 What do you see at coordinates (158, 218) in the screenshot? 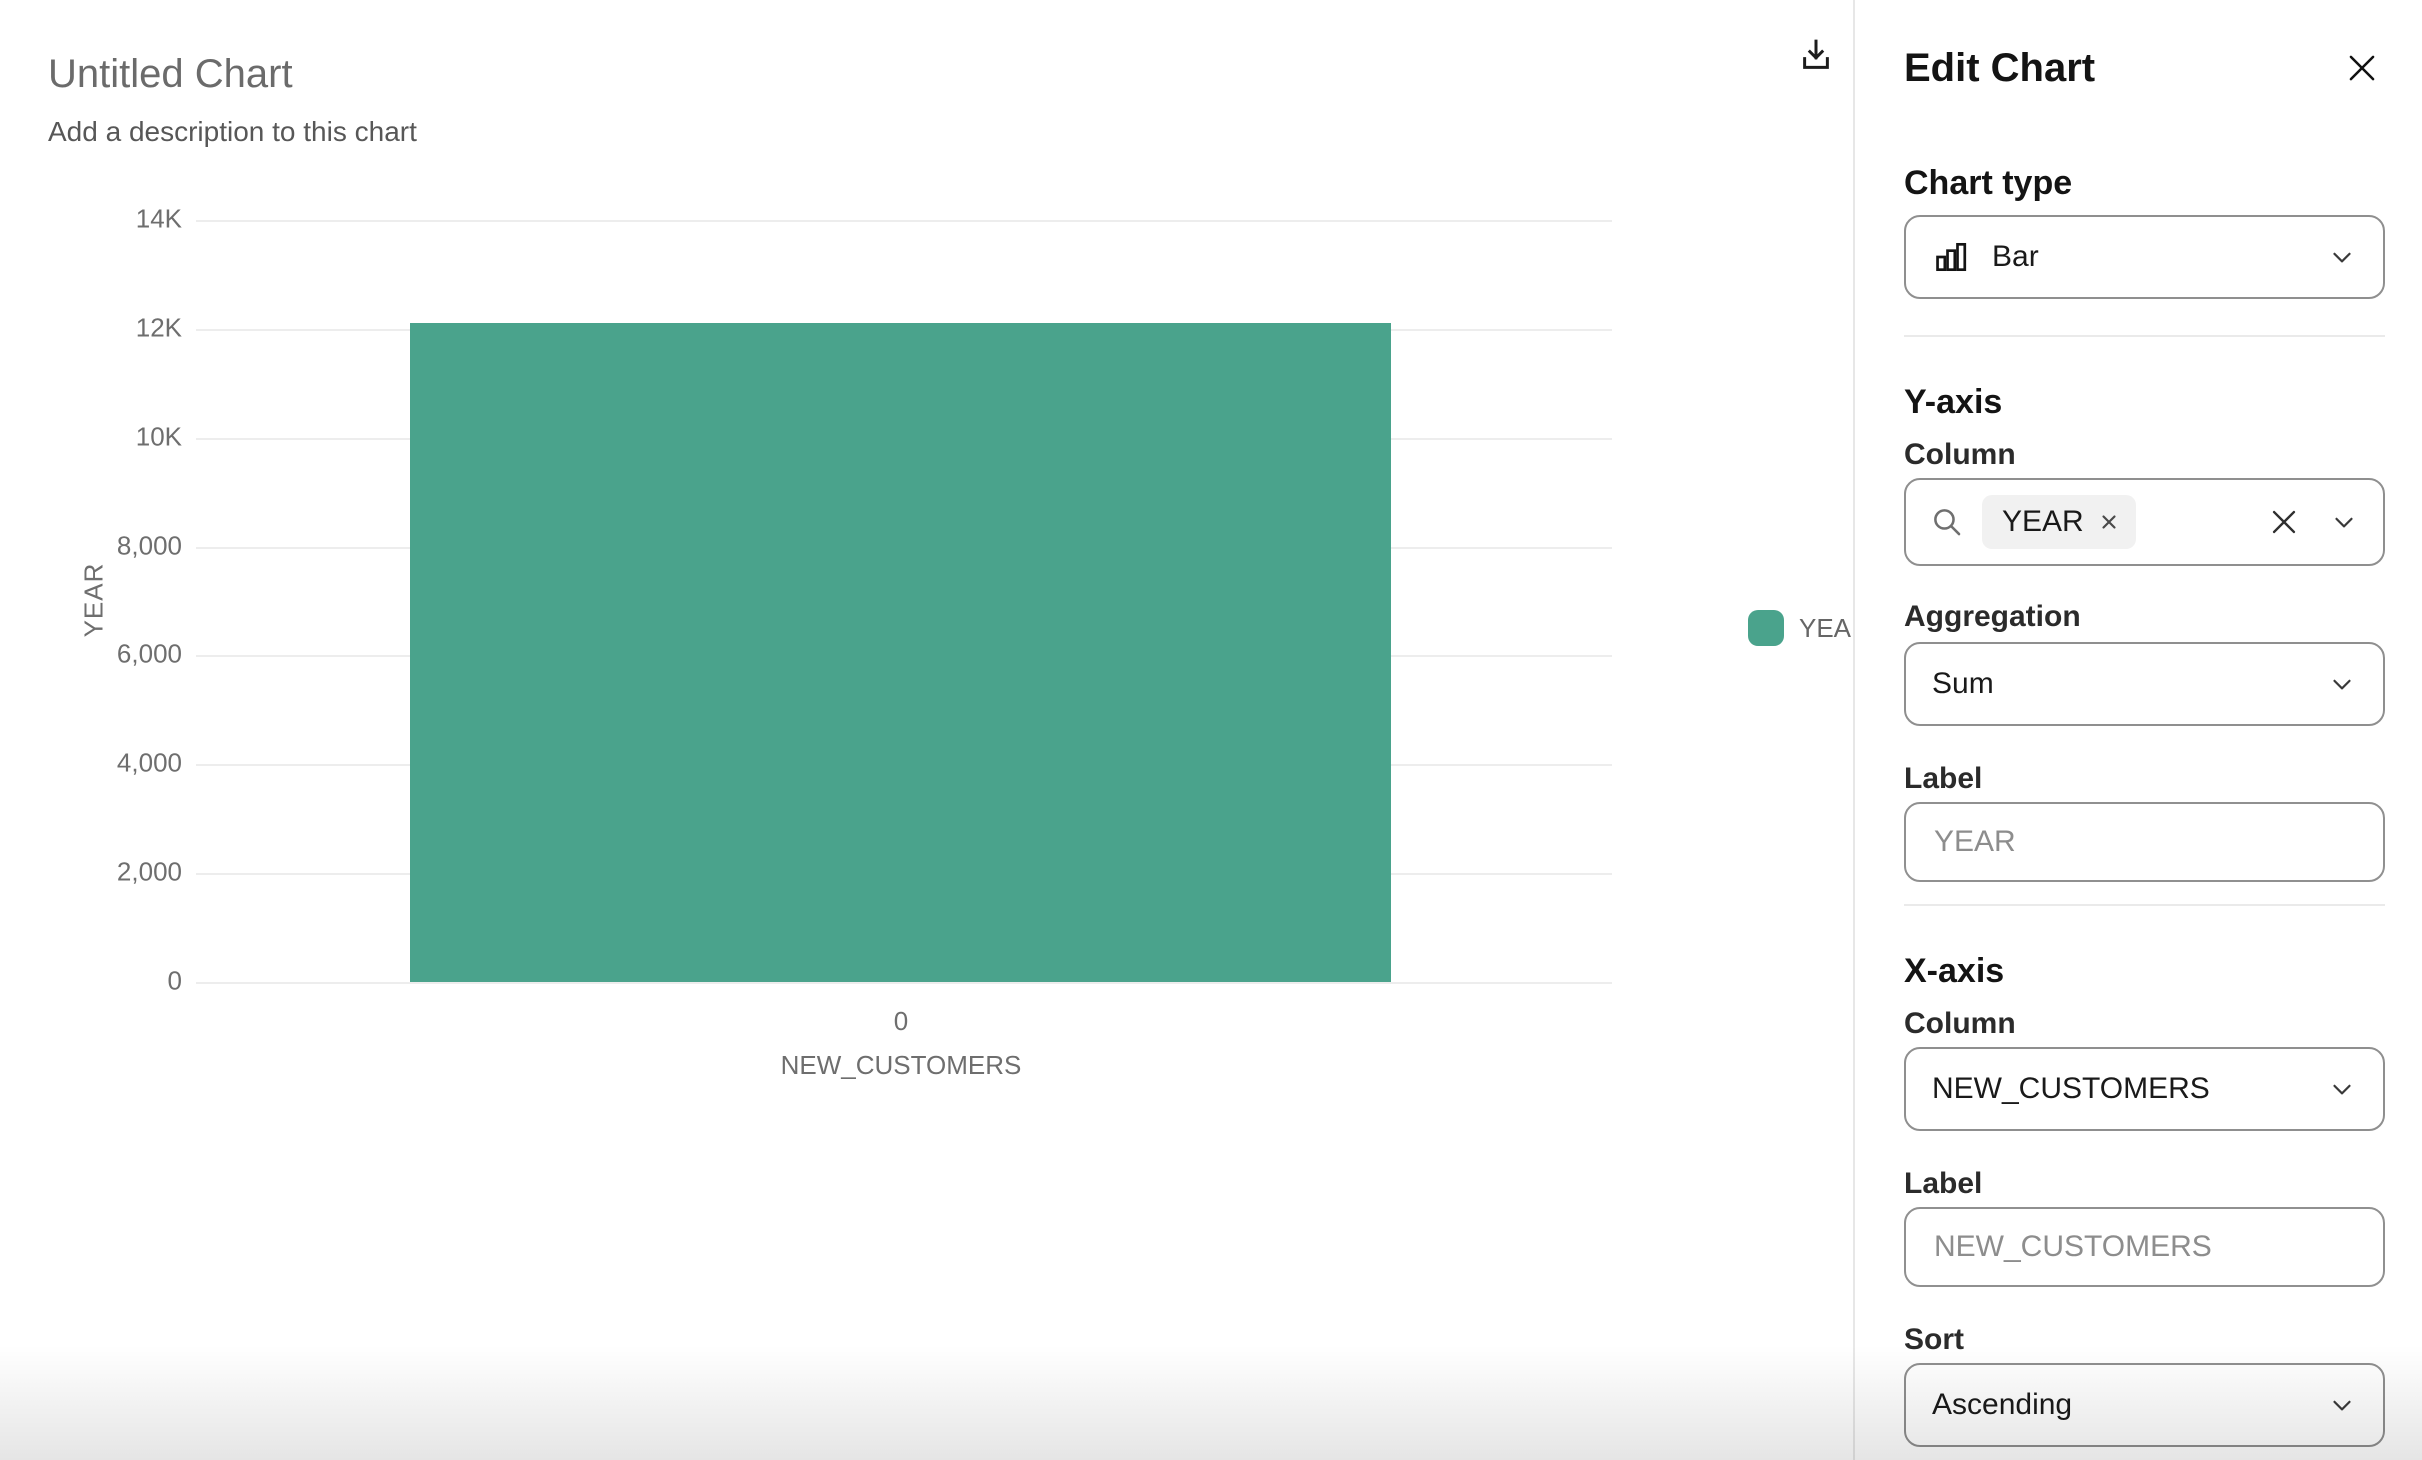
I see `y-tick-label: 14K` at bounding box center [158, 218].